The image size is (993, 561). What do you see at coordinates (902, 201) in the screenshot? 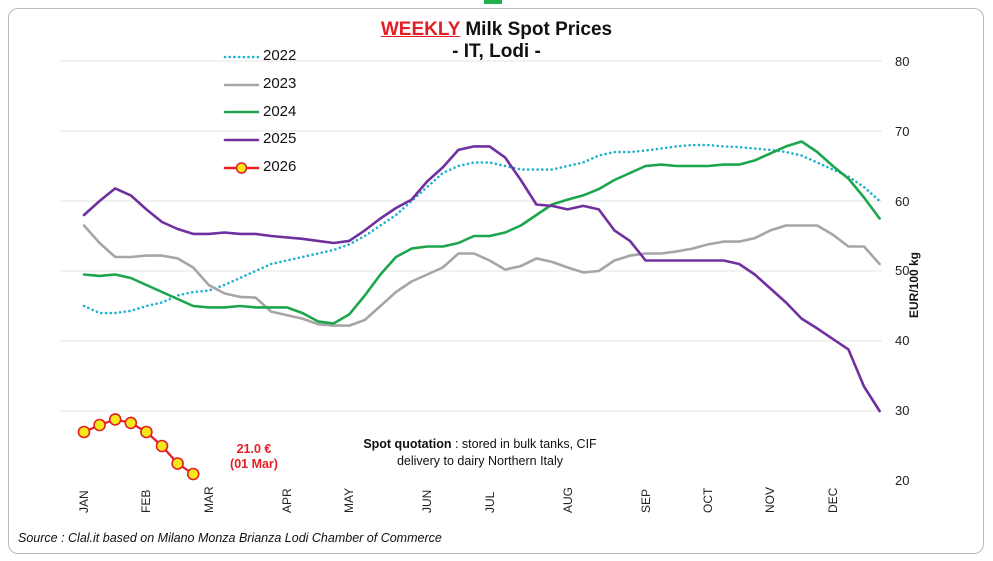
I see `y-tick-label: 60` at bounding box center [902, 201].